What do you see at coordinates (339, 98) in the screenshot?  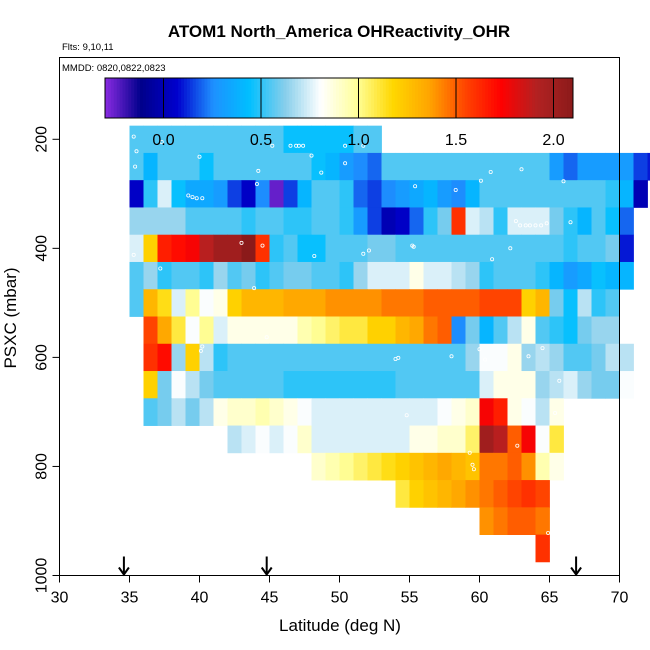 I see `colorbar-frame` at bounding box center [339, 98].